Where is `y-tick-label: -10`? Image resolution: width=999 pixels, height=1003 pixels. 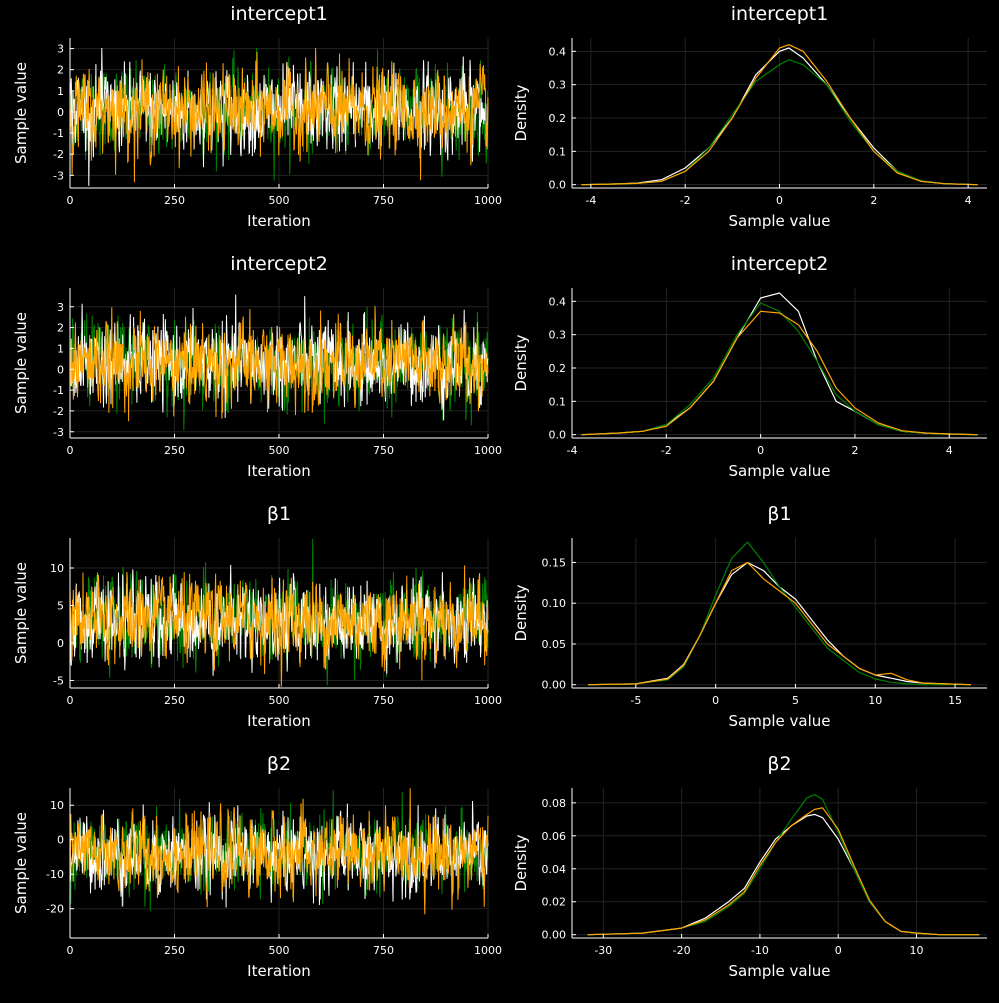 y-tick-label: -10 is located at coordinates (55, 874).